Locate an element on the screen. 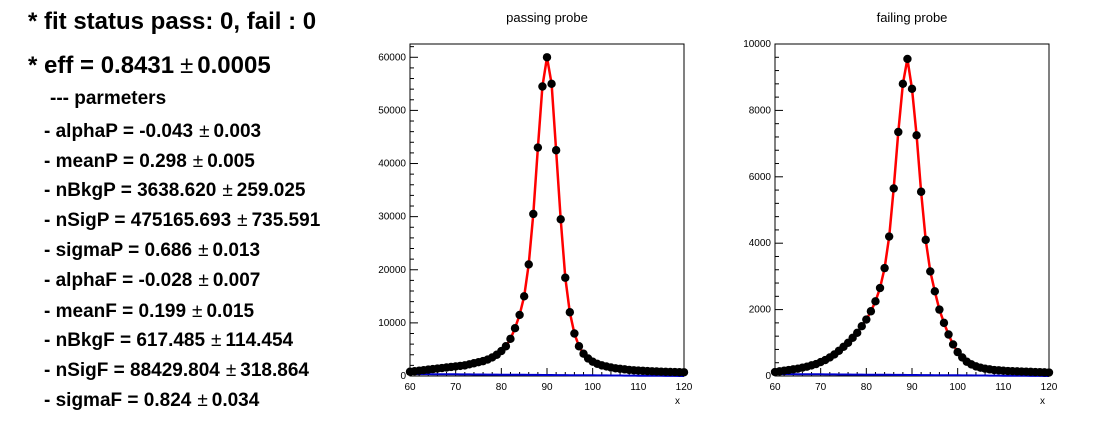 Image resolution: width=1096 pixels, height=422 pixels. param-label: - nBkgP = 3638.620 is located at coordinates (130, 190).